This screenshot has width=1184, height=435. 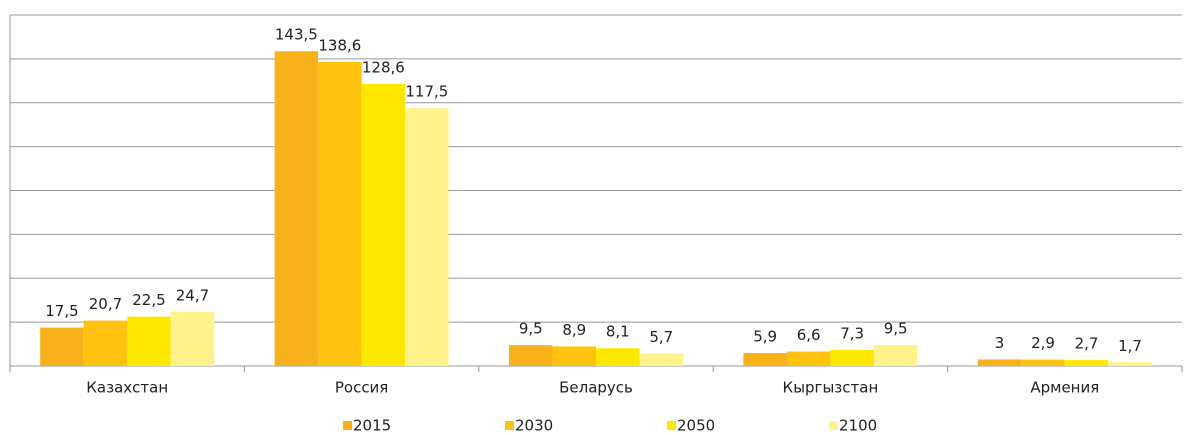 I want to click on data-label: 6,6, so click(x=809, y=335).